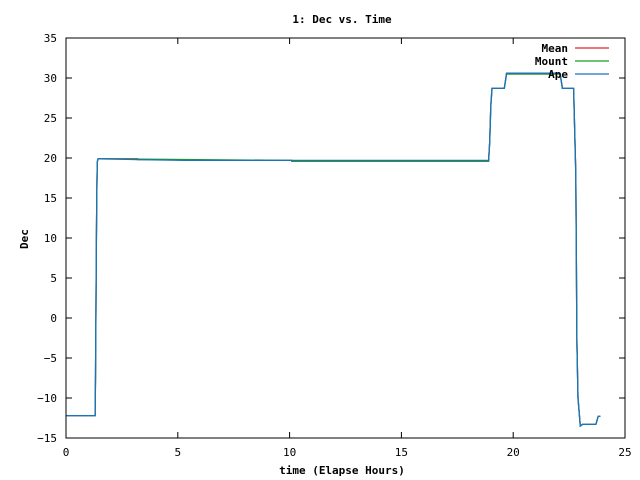  I want to click on y-tick-label: −10, so click(47, 398).